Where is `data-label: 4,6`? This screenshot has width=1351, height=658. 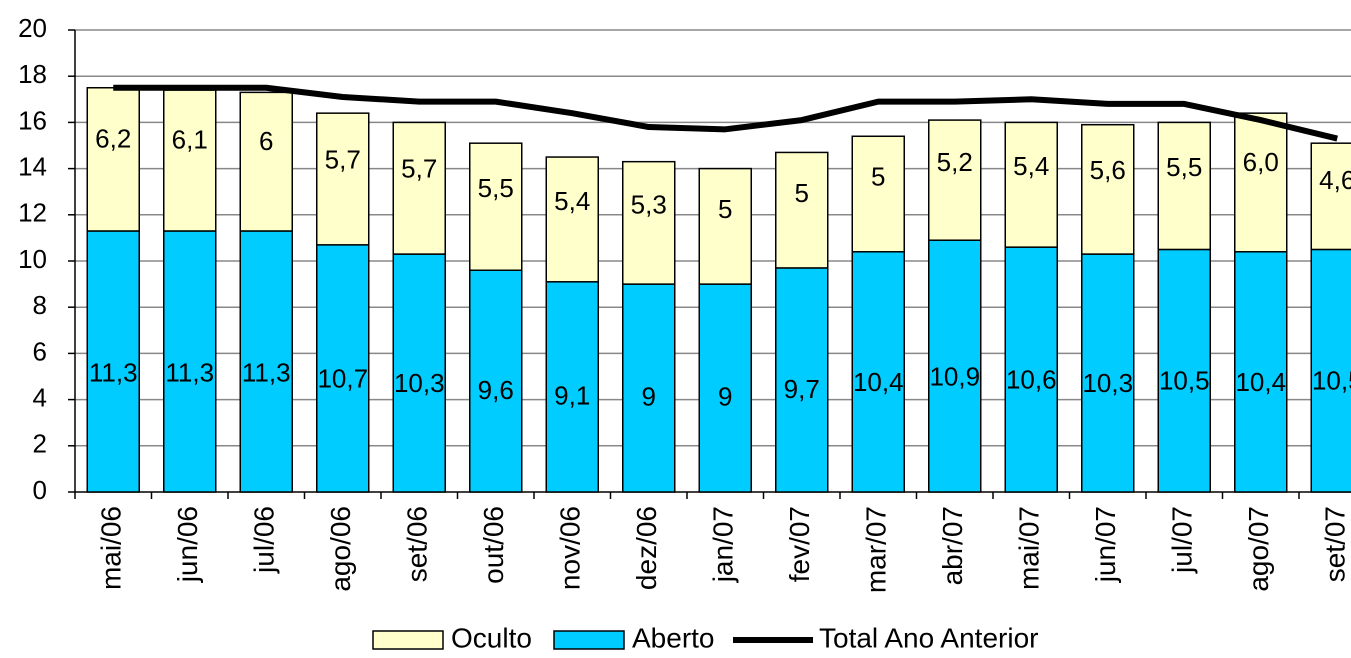
data-label: 4,6 is located at coordinates (1335, 180).